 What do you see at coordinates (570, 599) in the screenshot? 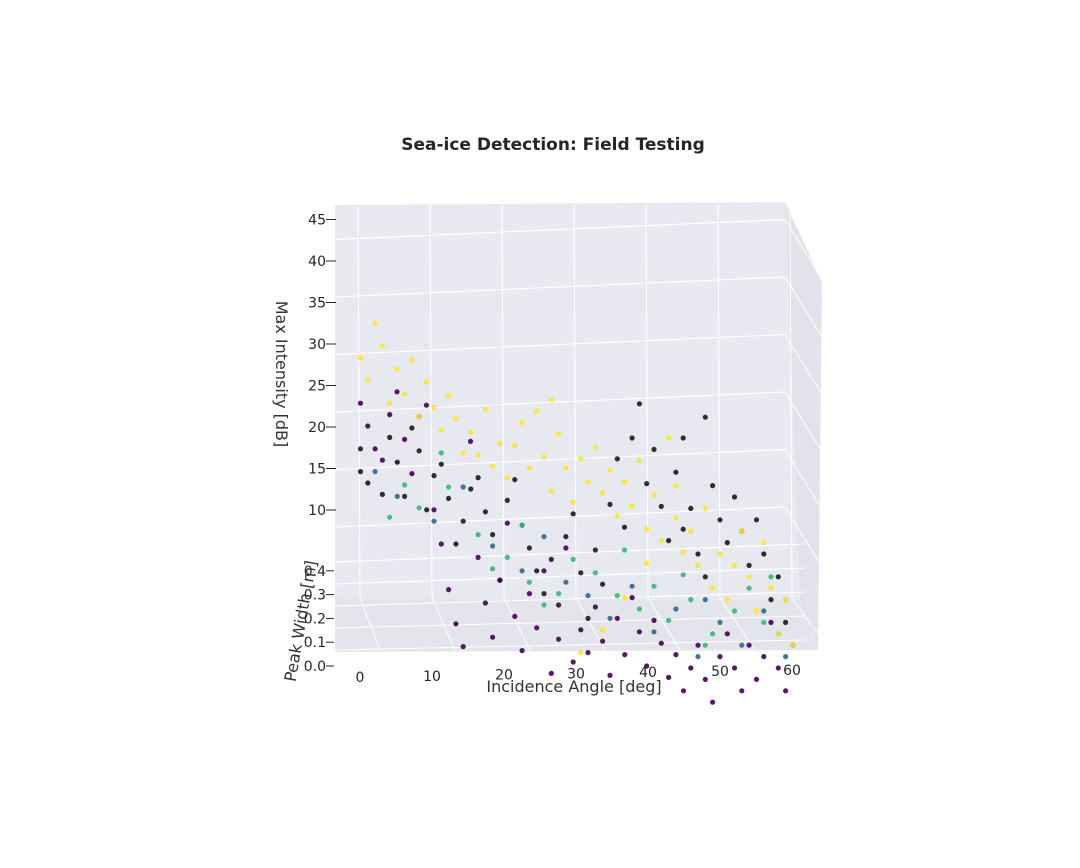
I see `grid-line-y` at bounding box center [570, 599].